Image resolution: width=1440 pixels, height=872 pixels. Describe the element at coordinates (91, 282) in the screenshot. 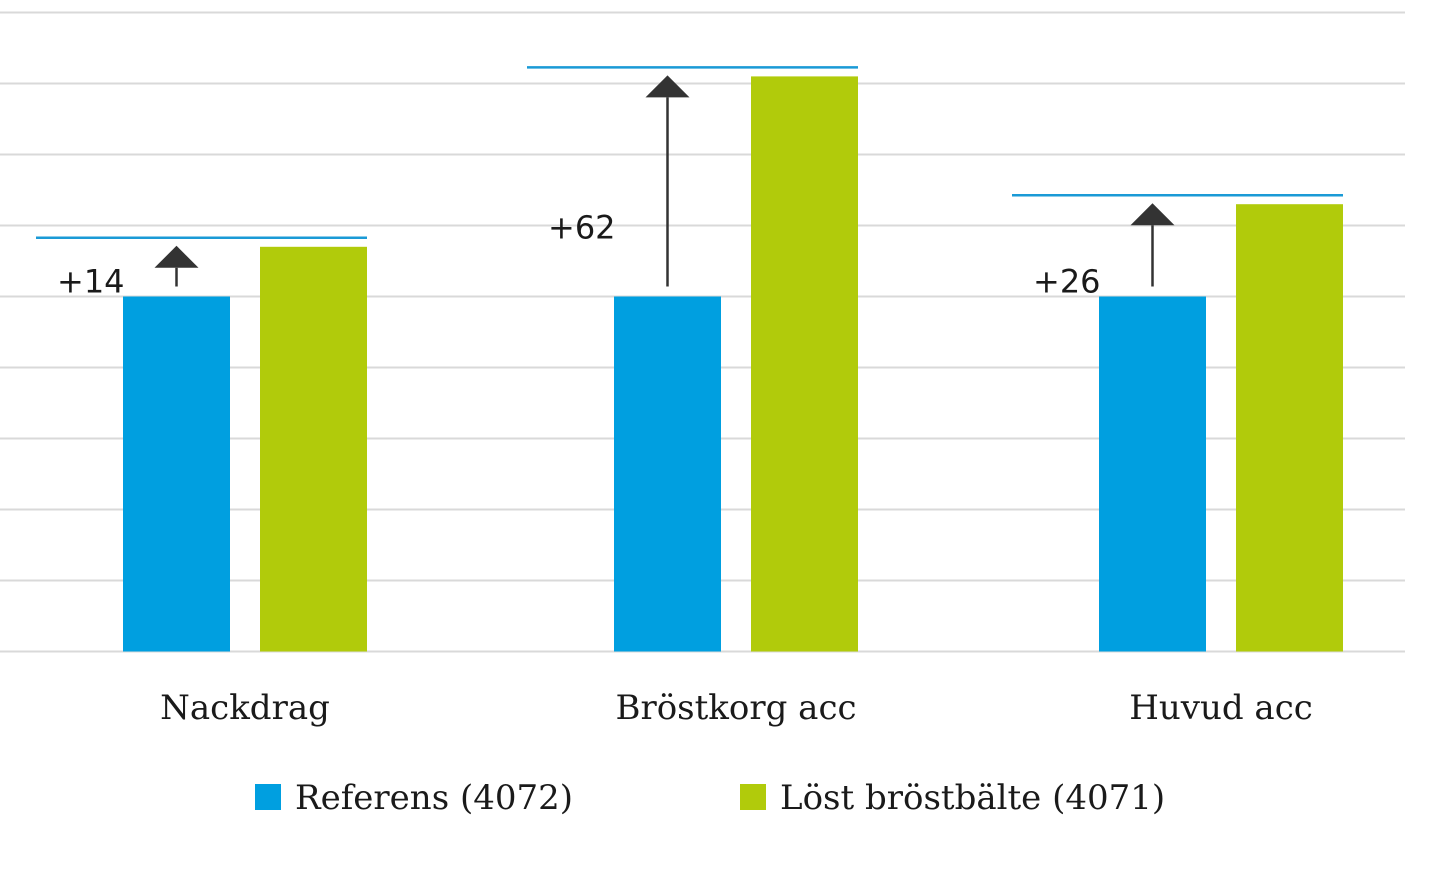

I see `difference-label: +14` at that location.